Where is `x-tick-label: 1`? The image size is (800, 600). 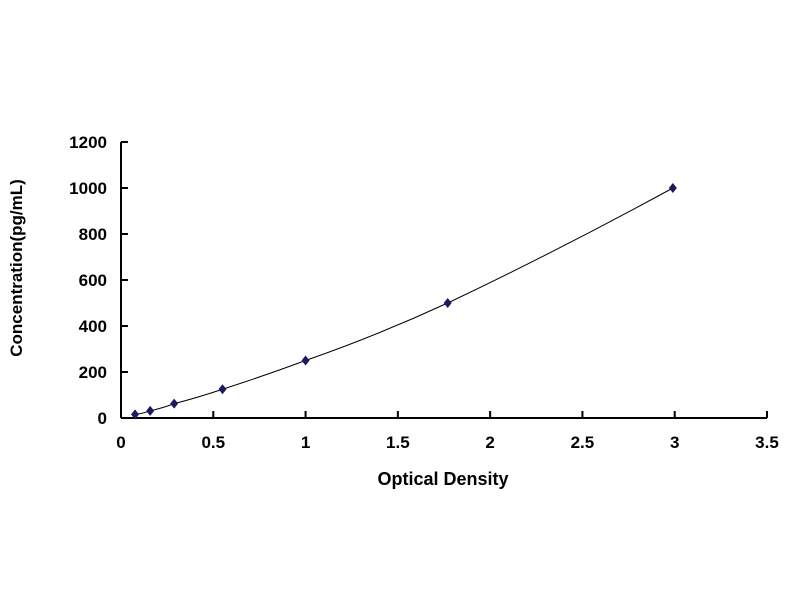
x-tick-label: 1 is located at coordinates (305, 442).